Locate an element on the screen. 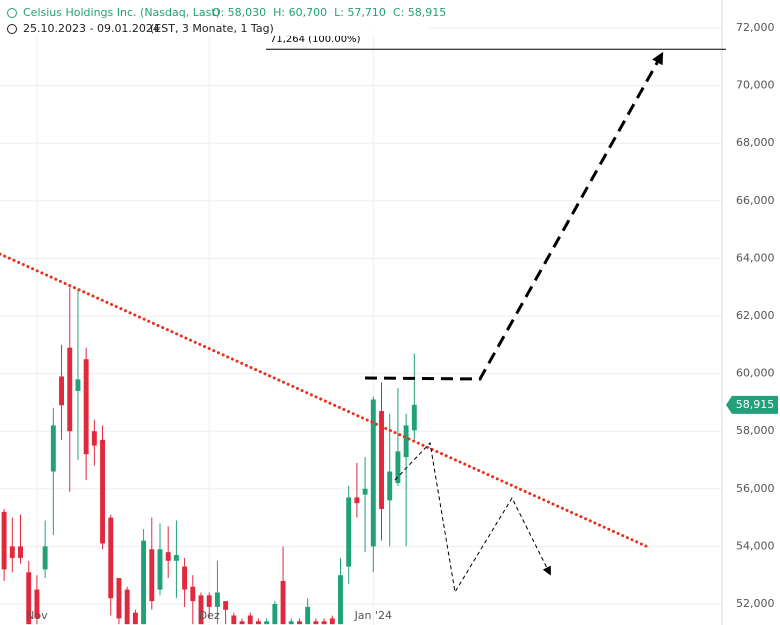  clock-icon is located at coordinates (12, 29).